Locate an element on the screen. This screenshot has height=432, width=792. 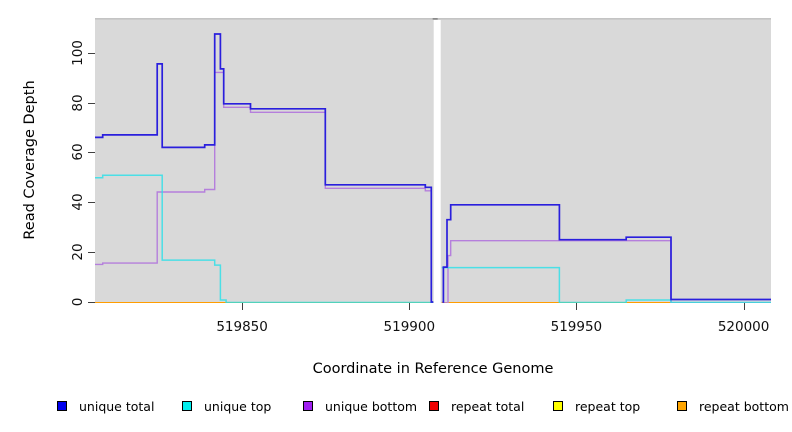
x-tick-label: 519950 is located at coordinates (576, 327).